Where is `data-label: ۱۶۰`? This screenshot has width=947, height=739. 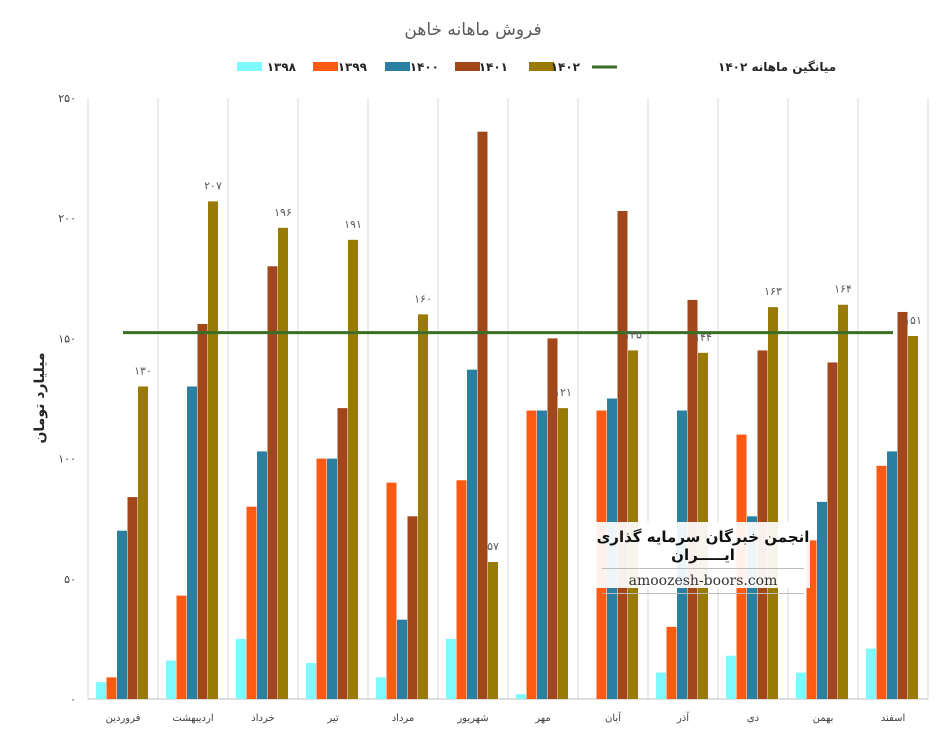 data-label: ۱۶۰ is located at coordinates (423, 298).